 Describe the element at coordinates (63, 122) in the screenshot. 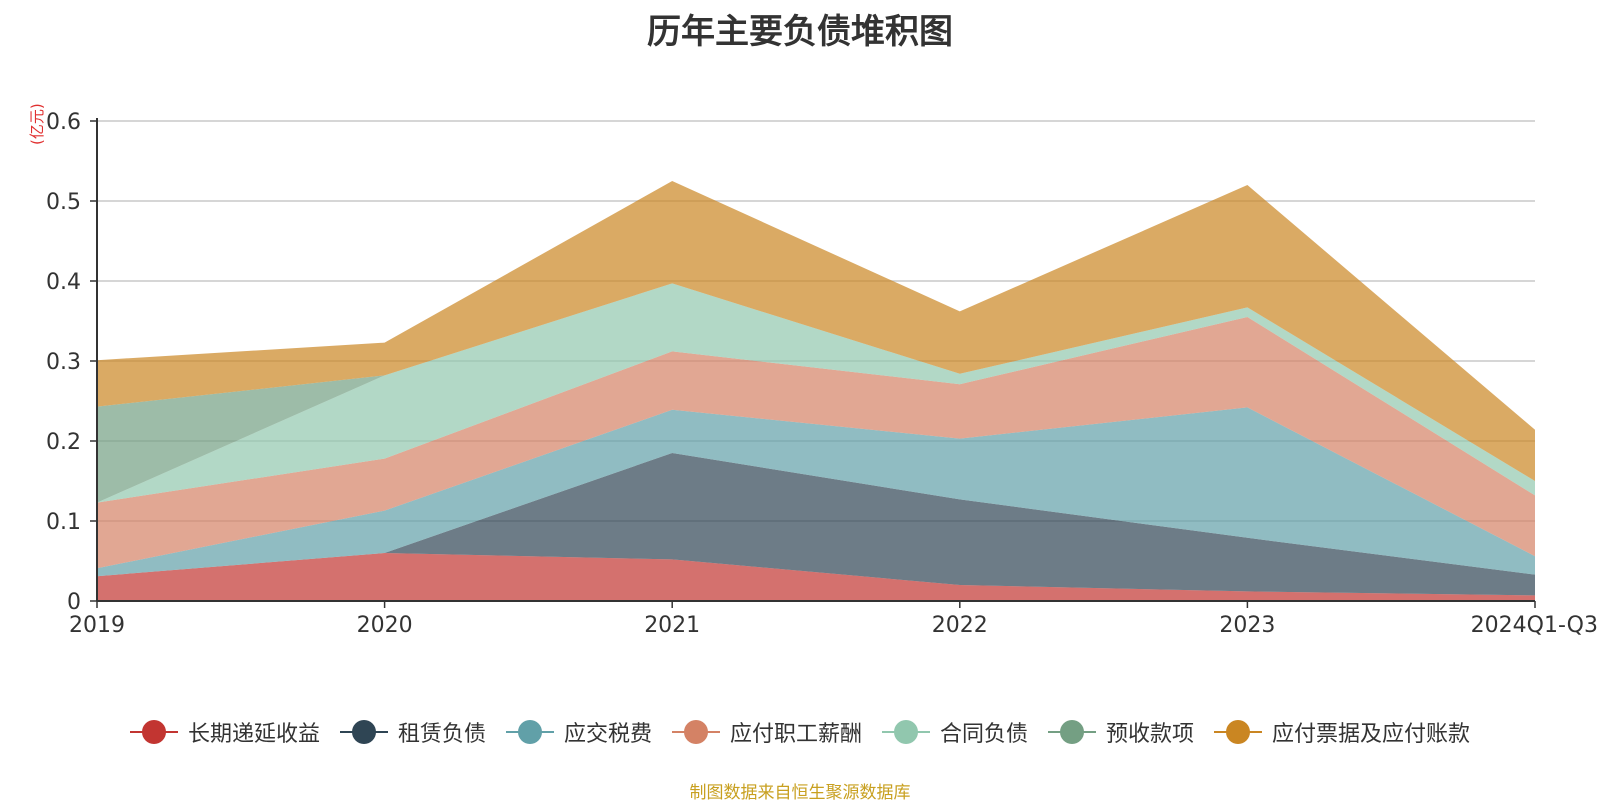

I see `y-tick-label: 0.6` at that location.